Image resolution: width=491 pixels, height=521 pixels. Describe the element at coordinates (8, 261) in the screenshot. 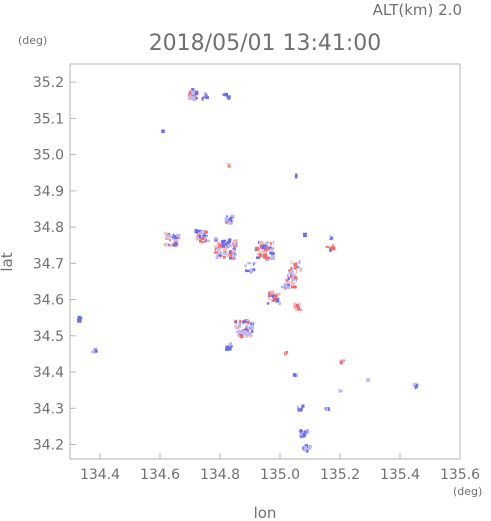

I see `y-axis-label: lat` at that location.